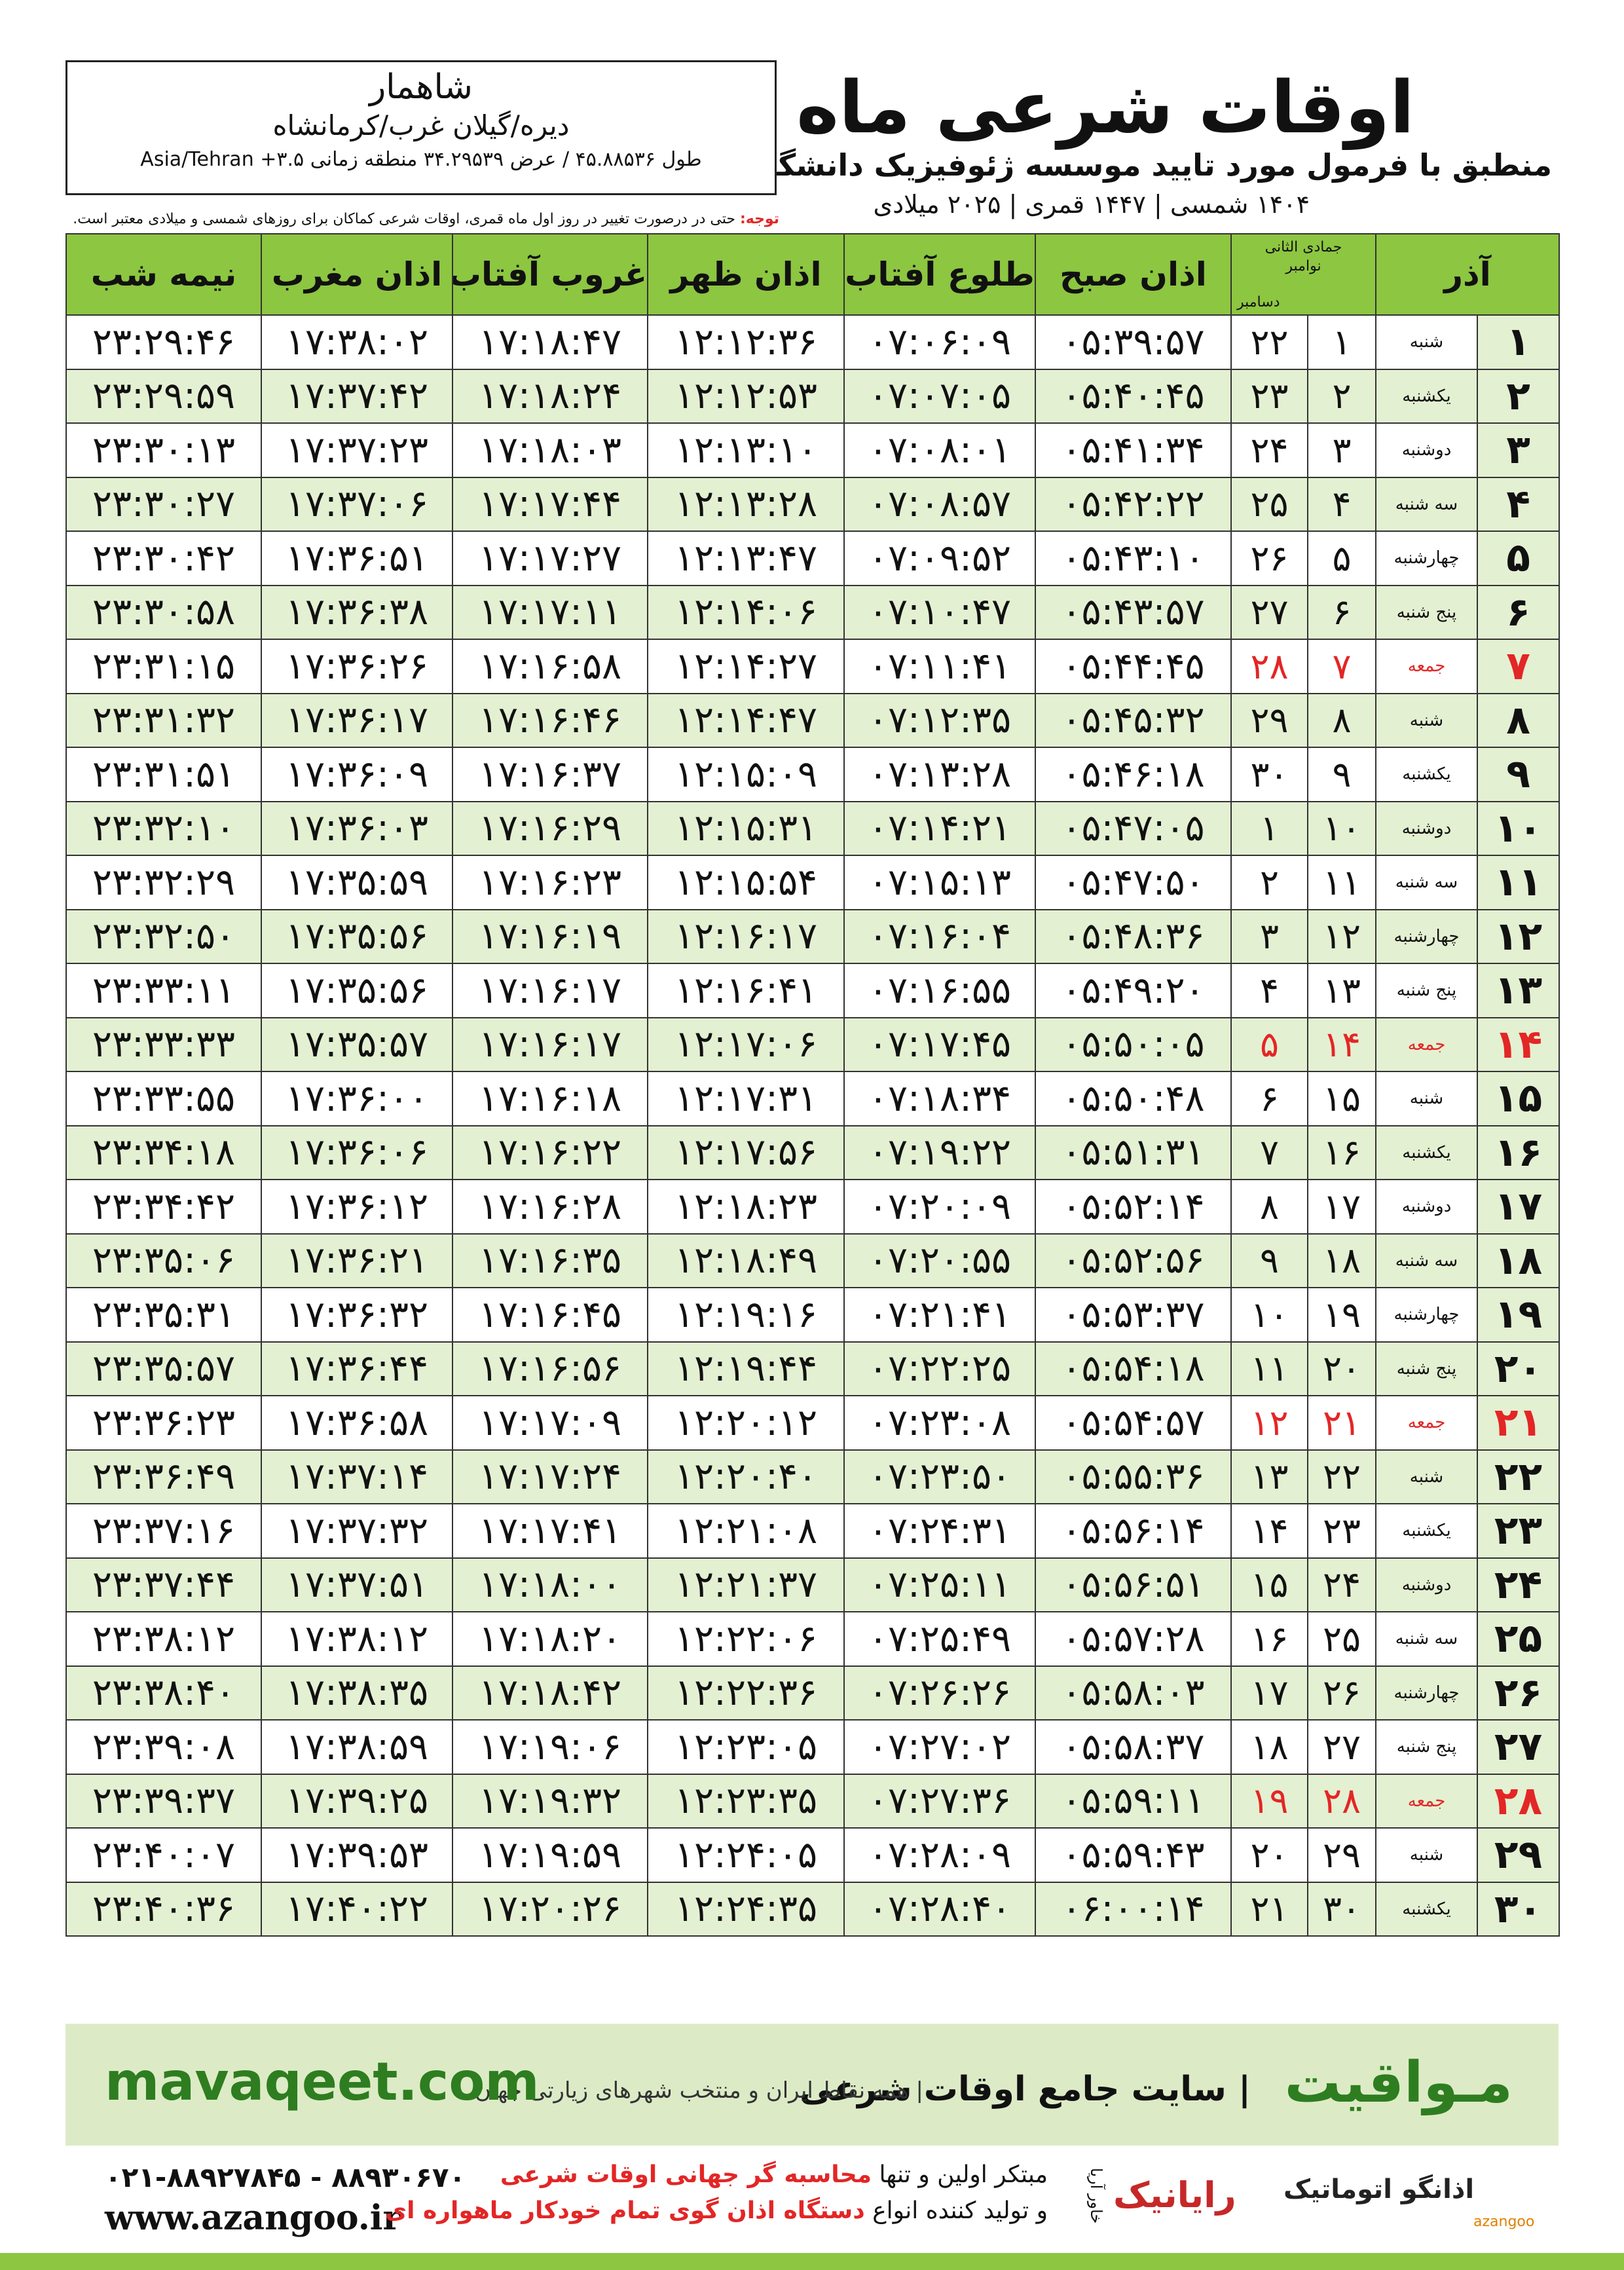 The image size is (1624, 2270). What do you see at coordinates (322, 2081) in the screenshot?
I see `url: mavaqeet.com` at bounding box center [322, 2081].